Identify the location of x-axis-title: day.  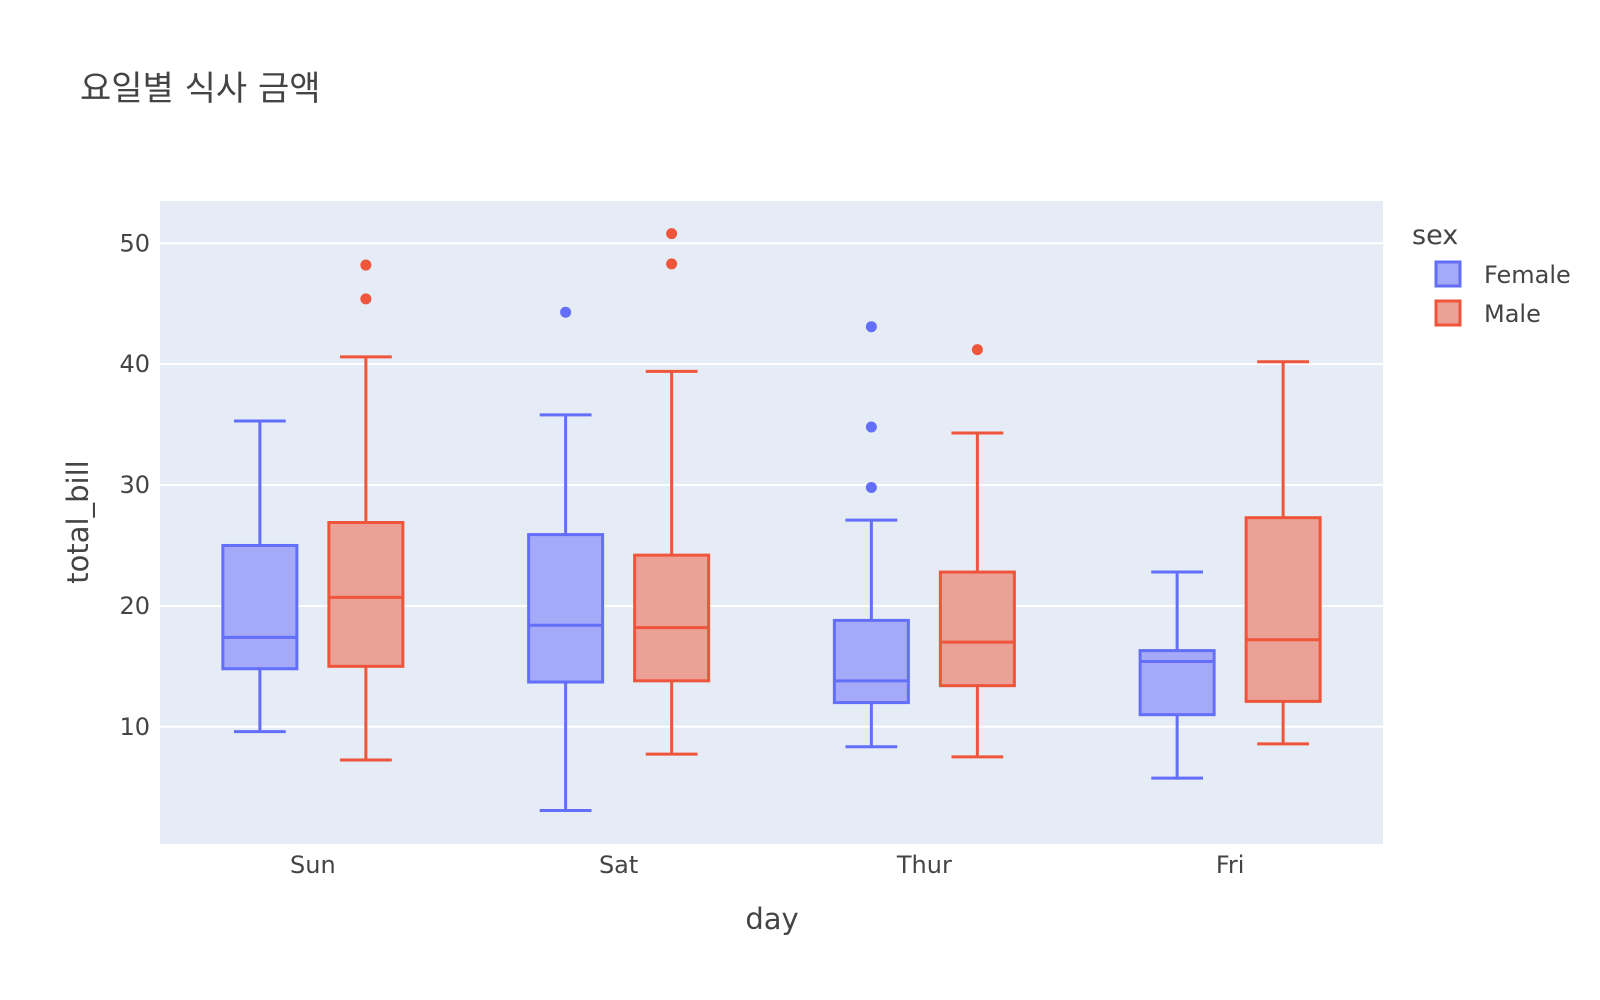
(771, 919).